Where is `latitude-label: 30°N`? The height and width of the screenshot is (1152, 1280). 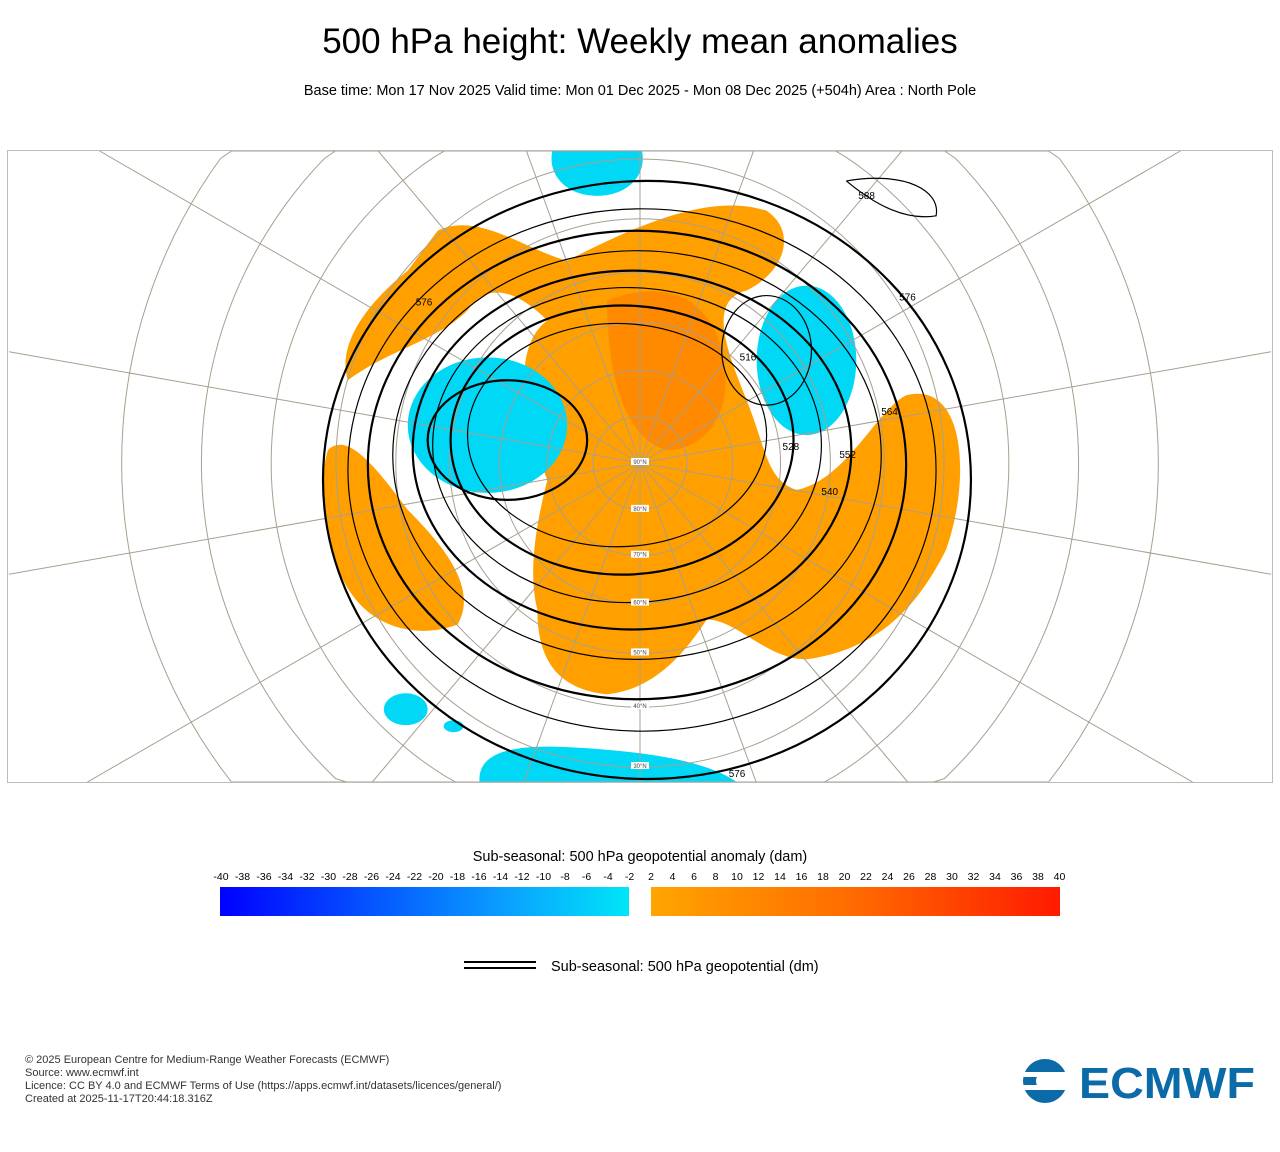
latitude-label: 30°N is located at coordinates (639, 767).